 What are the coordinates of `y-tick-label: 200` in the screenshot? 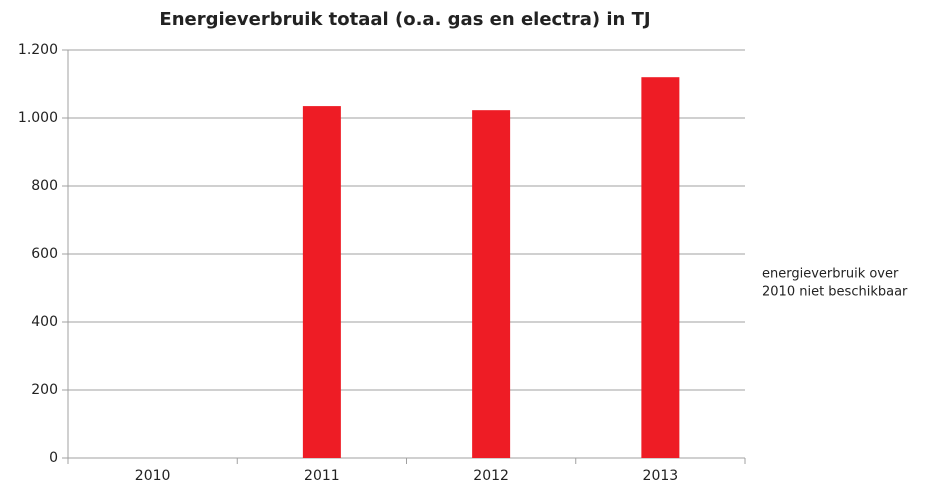 It's located at (44, 390).